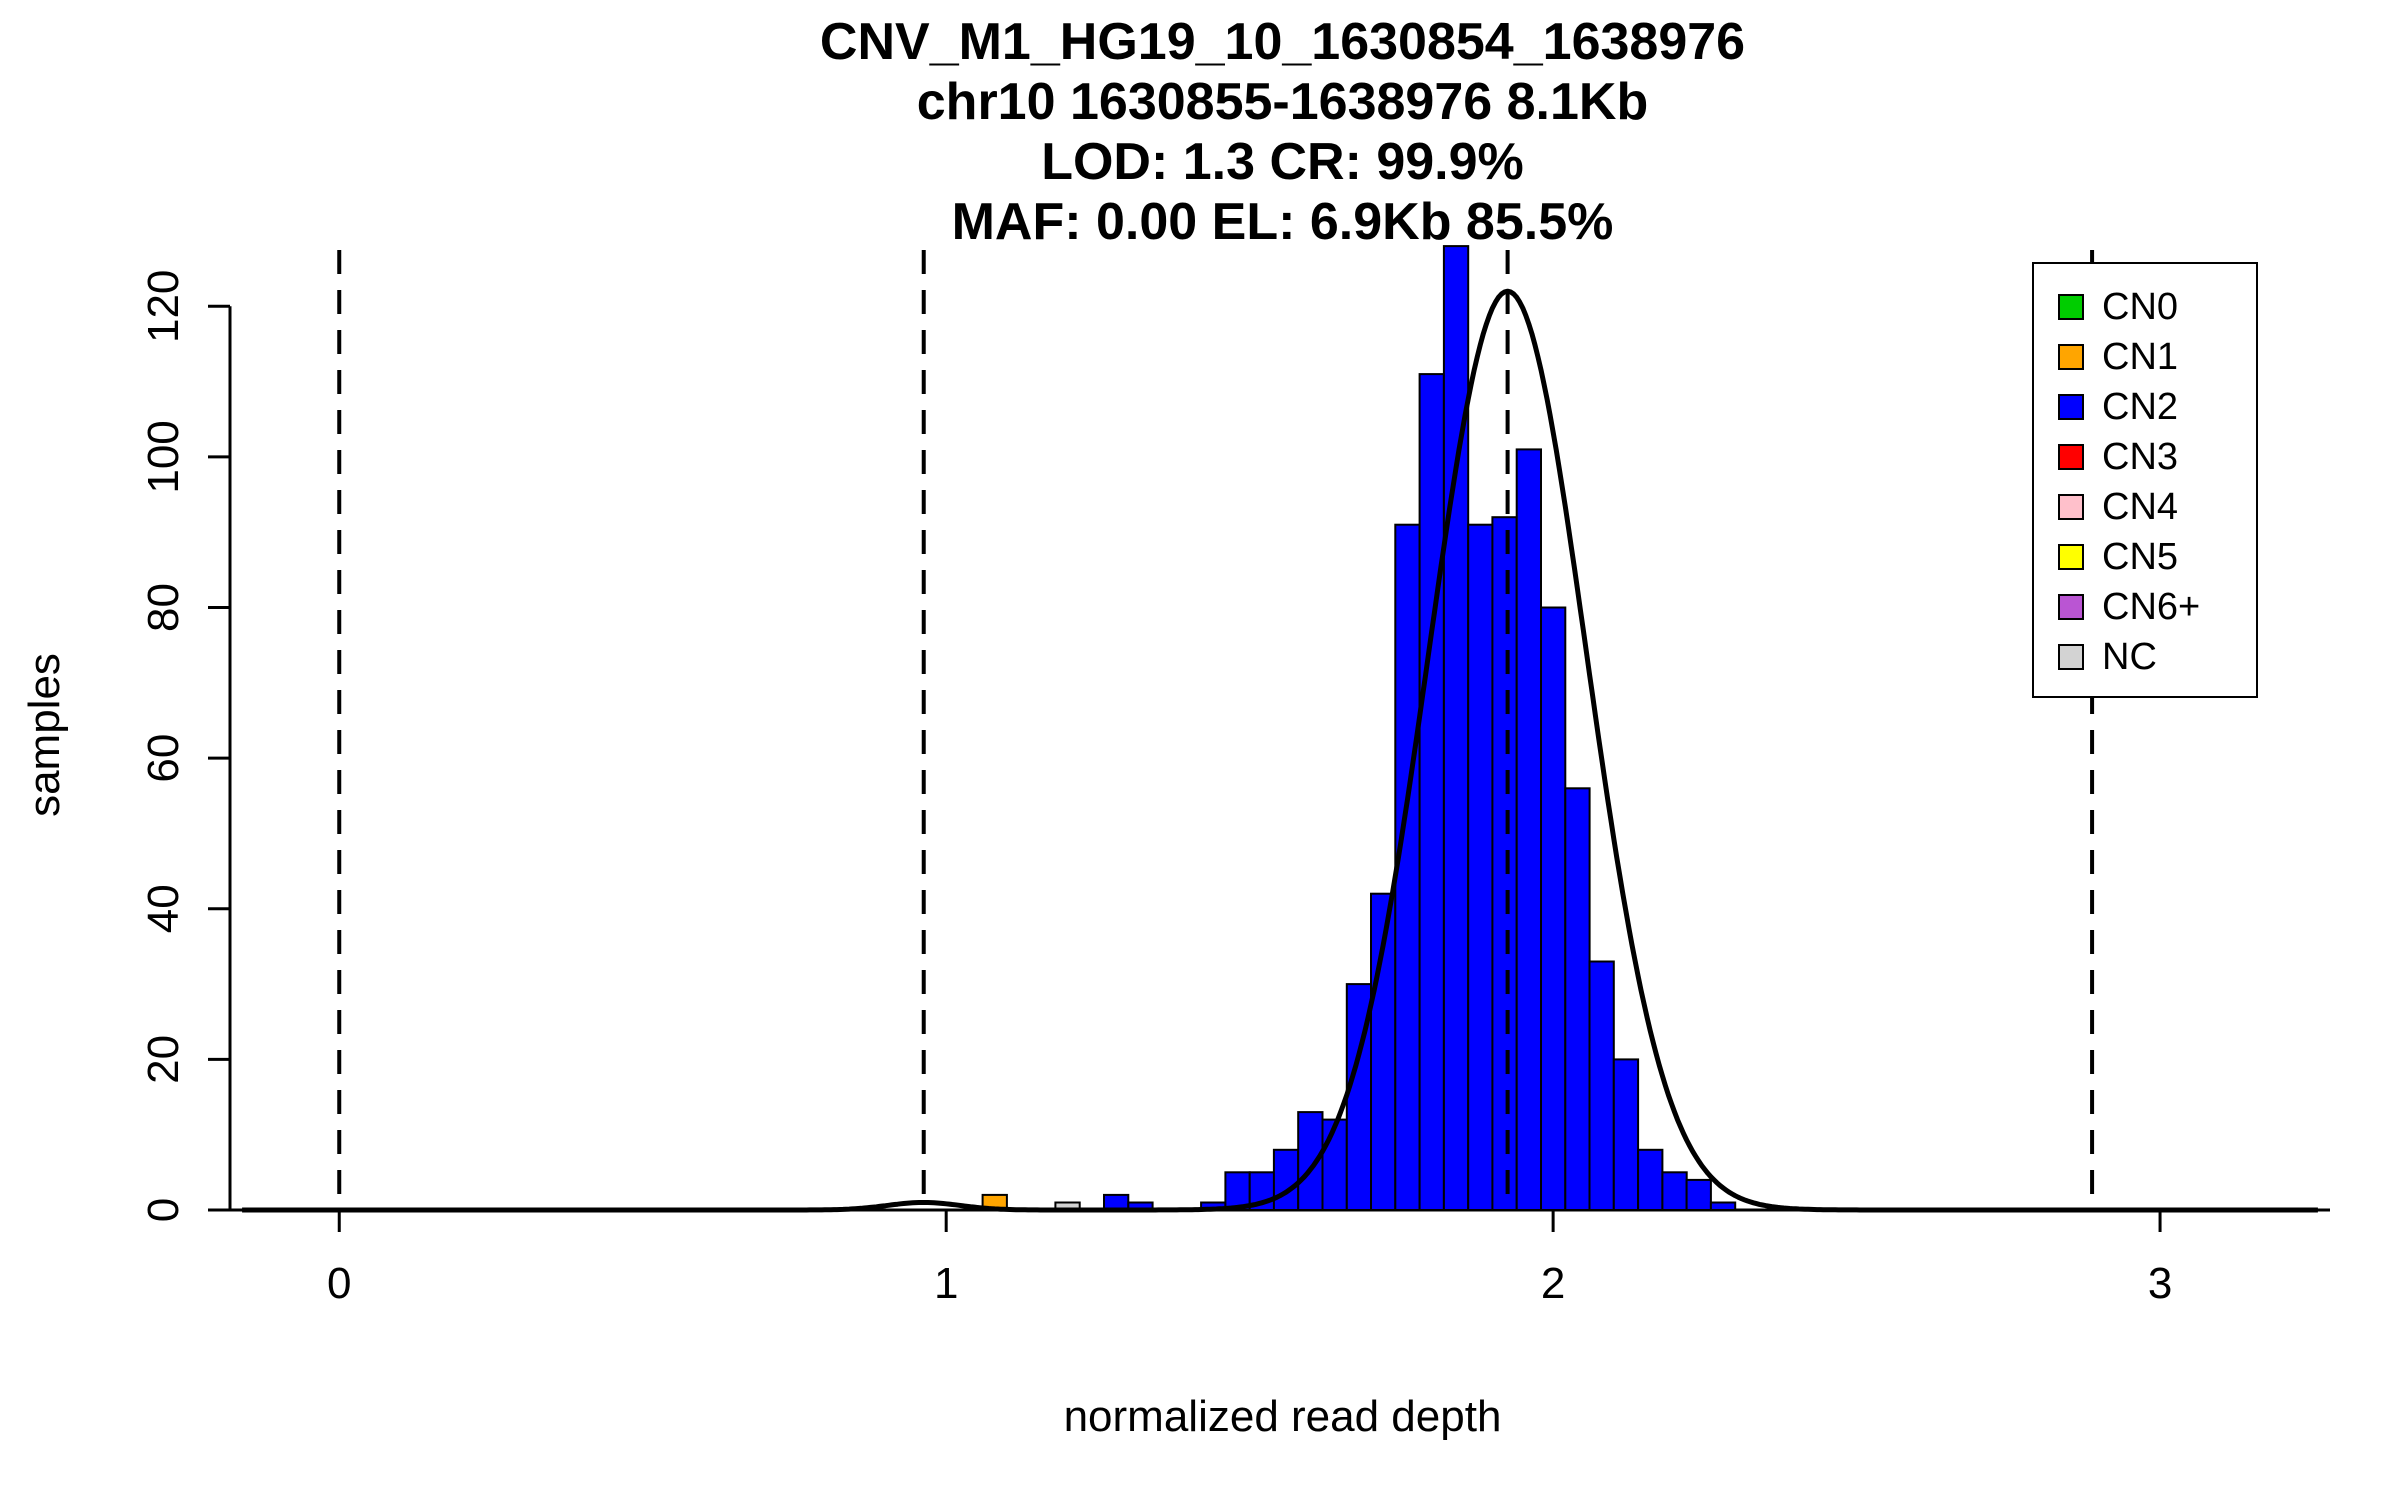  I want to click on legend-swatch-CN0, so click(2071, 307).